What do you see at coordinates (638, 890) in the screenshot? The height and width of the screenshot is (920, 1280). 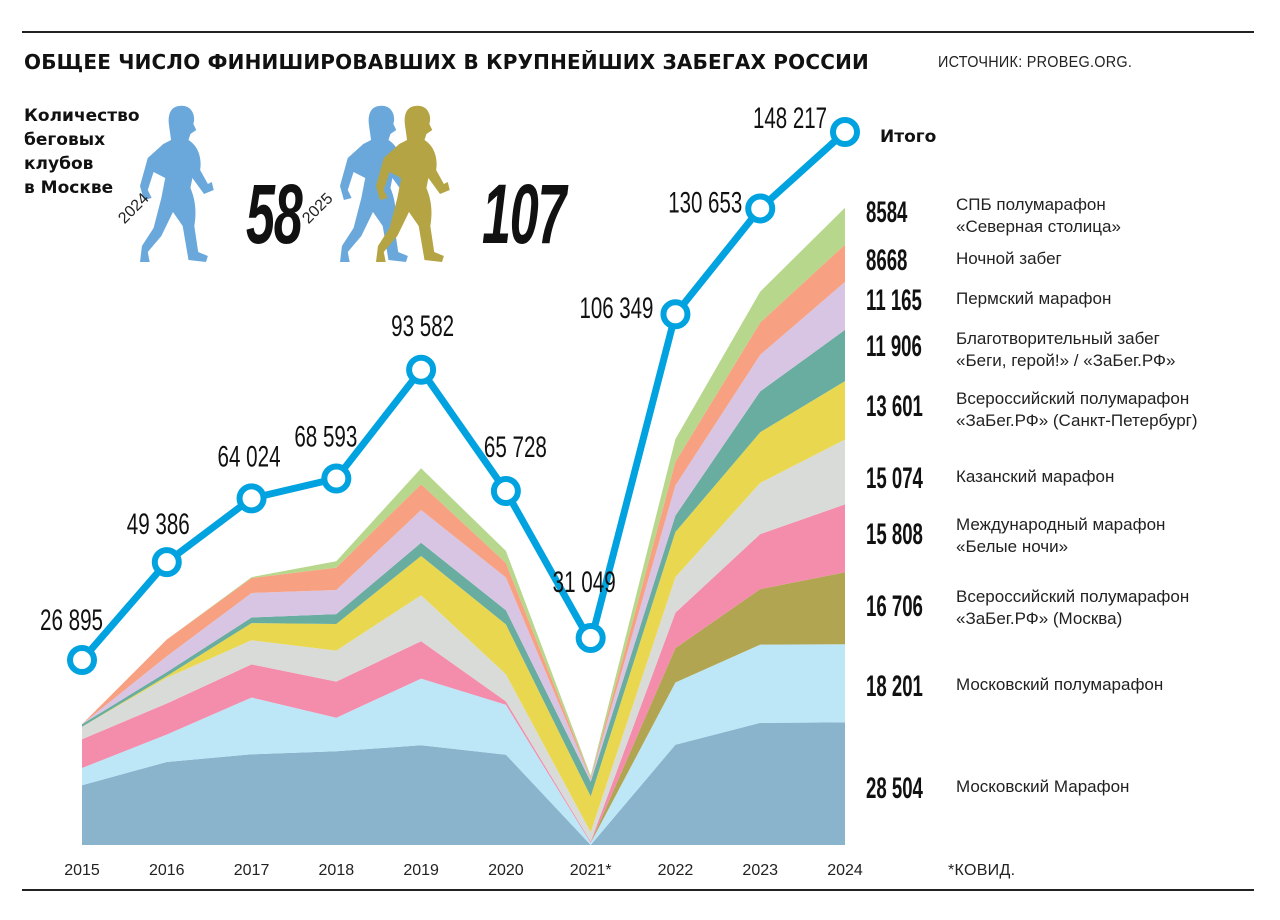 I see `bottom-rule` at bounding box center [638, 890].